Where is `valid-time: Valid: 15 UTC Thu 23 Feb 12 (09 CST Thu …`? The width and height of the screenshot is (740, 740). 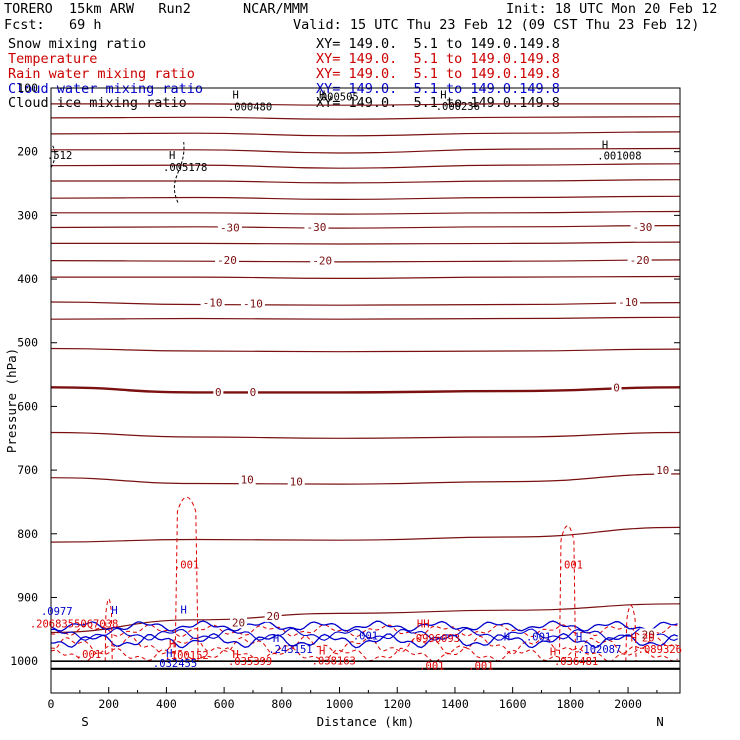 valid-time: Valid: 15 UTC Thu 23 Feb 12 (09 CST Thu … is located at coordinates (496, 25).